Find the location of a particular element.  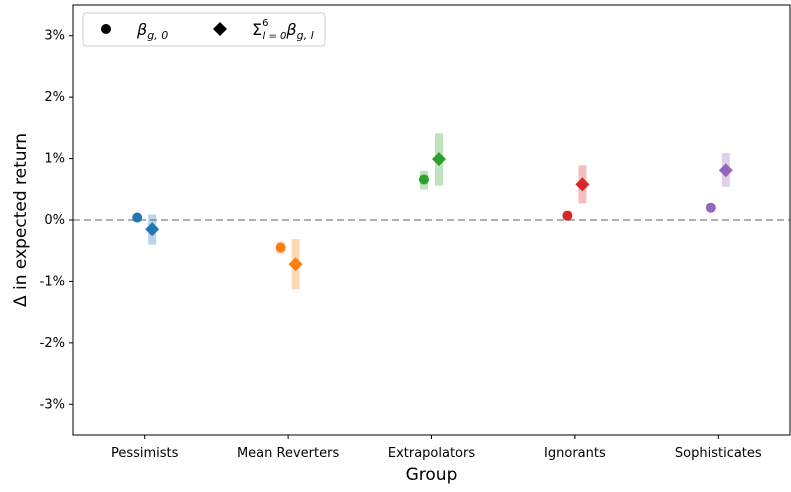

legend-diamond-marker is located at coordinates (220, 29).